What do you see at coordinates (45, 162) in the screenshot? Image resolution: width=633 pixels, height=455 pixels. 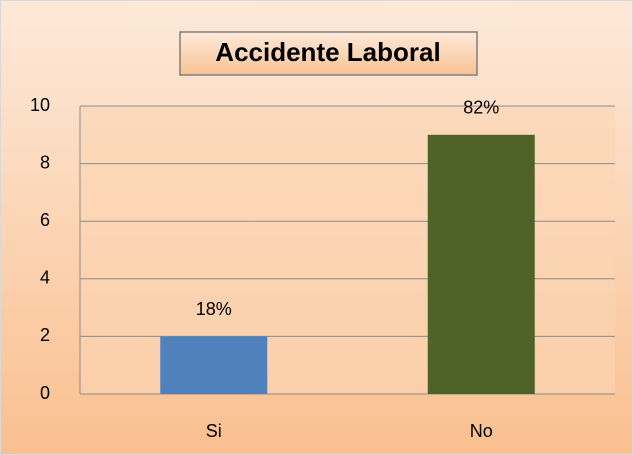 I see `y-tick-label: 8` at bounding box center [45, 162].